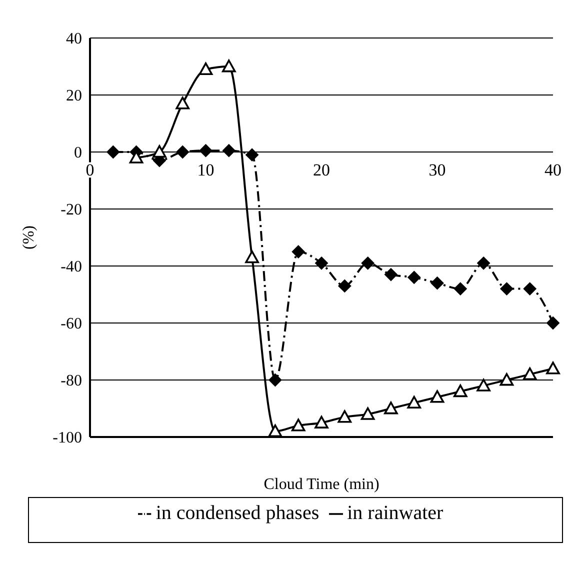  I want to click on y-tick-label: 20, so click(74, 96).